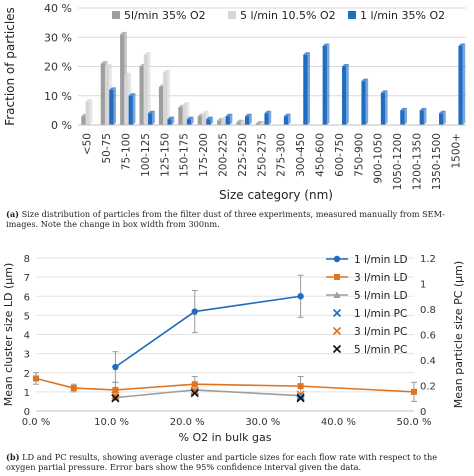 This screenshot has height=476, width=474. What do you see at coordinates (428, 361) in the screenshot?
I see `y-right-tick-label: 0.4` at bounding box center [428, 361].